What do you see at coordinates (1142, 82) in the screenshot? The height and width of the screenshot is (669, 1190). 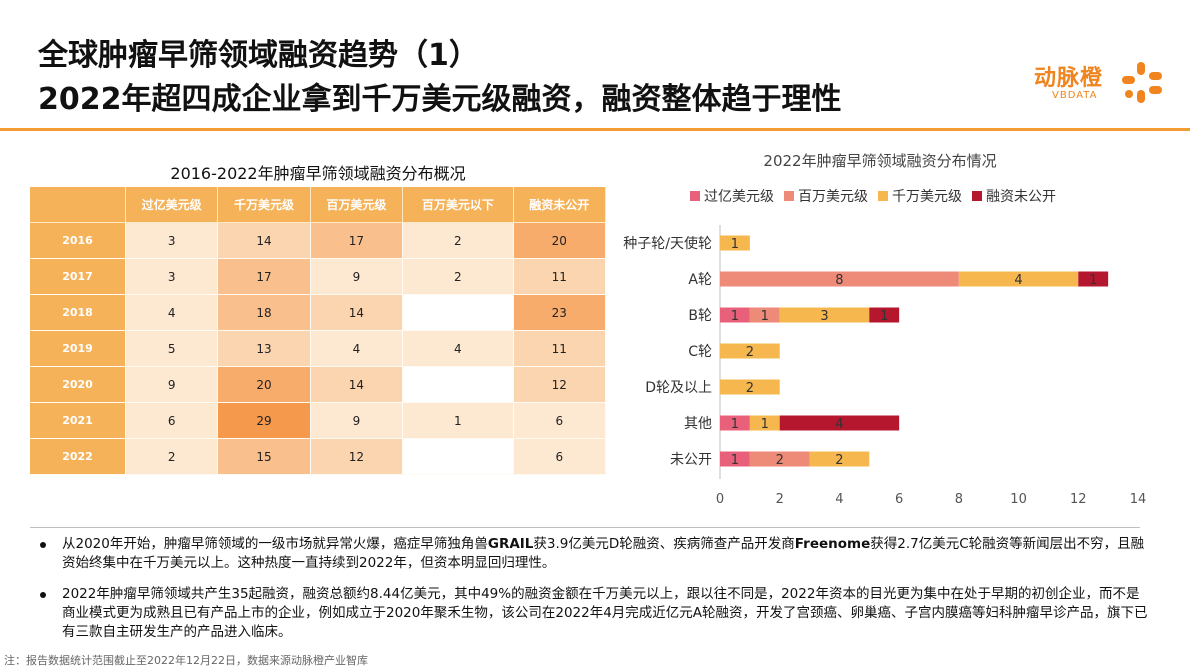 I see `orange-flower-icon` at bounding box center [1142, 82].